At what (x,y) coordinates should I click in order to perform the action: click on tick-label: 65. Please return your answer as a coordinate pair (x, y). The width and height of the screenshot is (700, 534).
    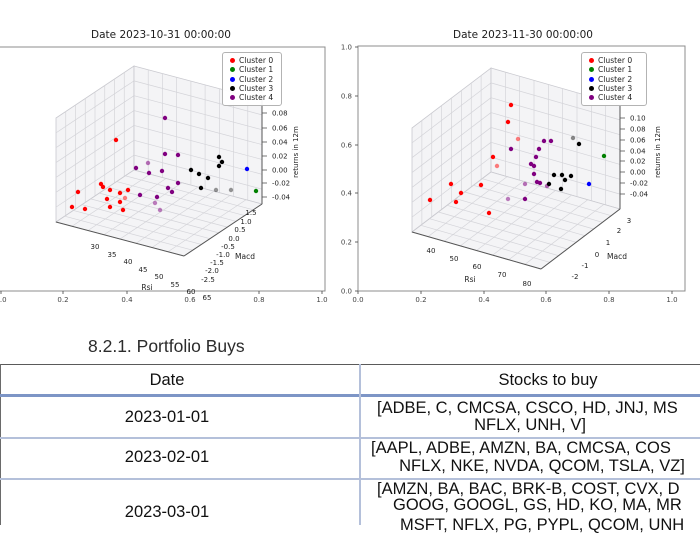
    Looking at the image, I should click on (207, 298).